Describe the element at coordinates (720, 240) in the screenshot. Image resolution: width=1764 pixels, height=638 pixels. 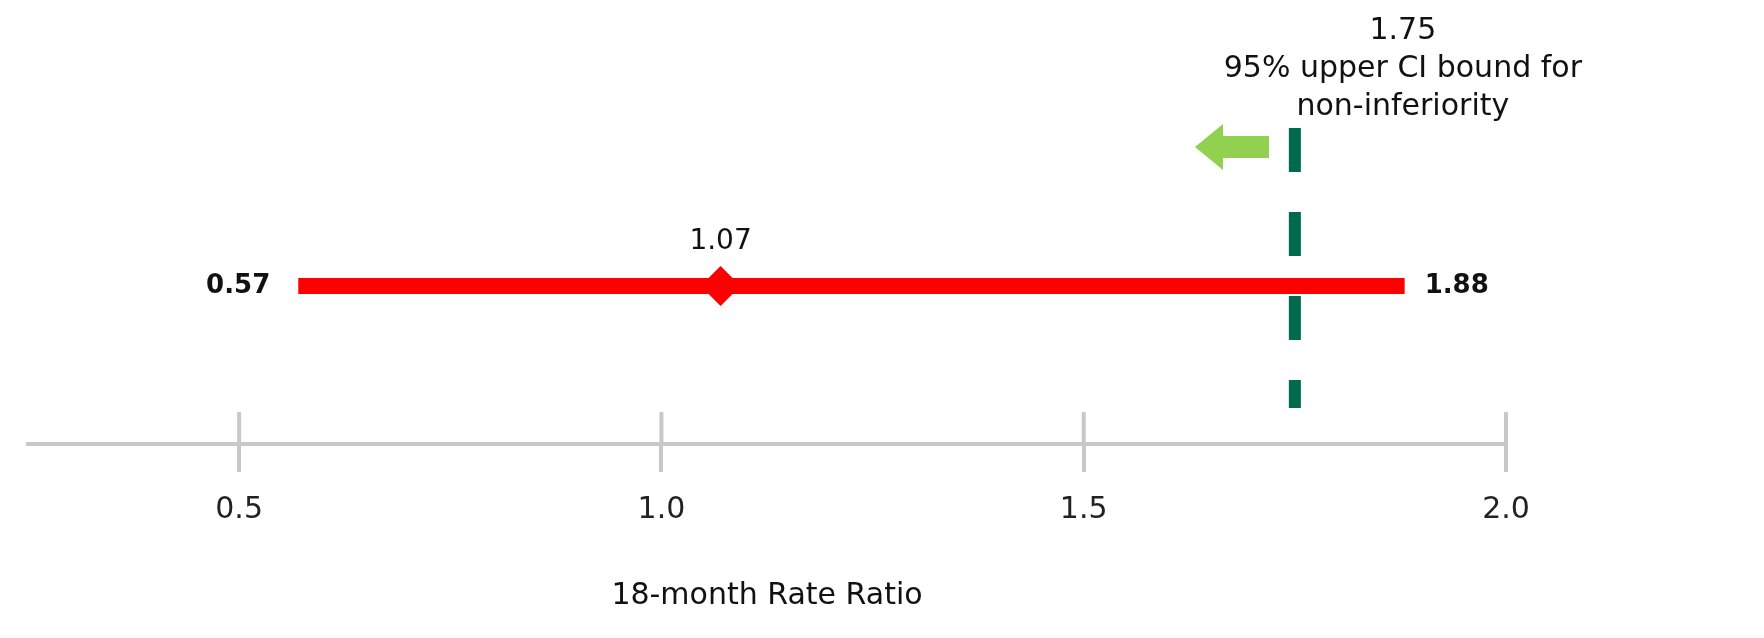
I see `data-label: 1.07` at that location.